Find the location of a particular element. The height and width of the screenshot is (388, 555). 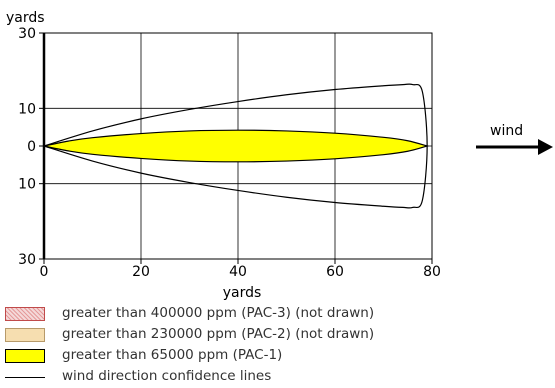

legend-label-confidence-lines: wind direction confidence lines is located at coordinates (167, 376).